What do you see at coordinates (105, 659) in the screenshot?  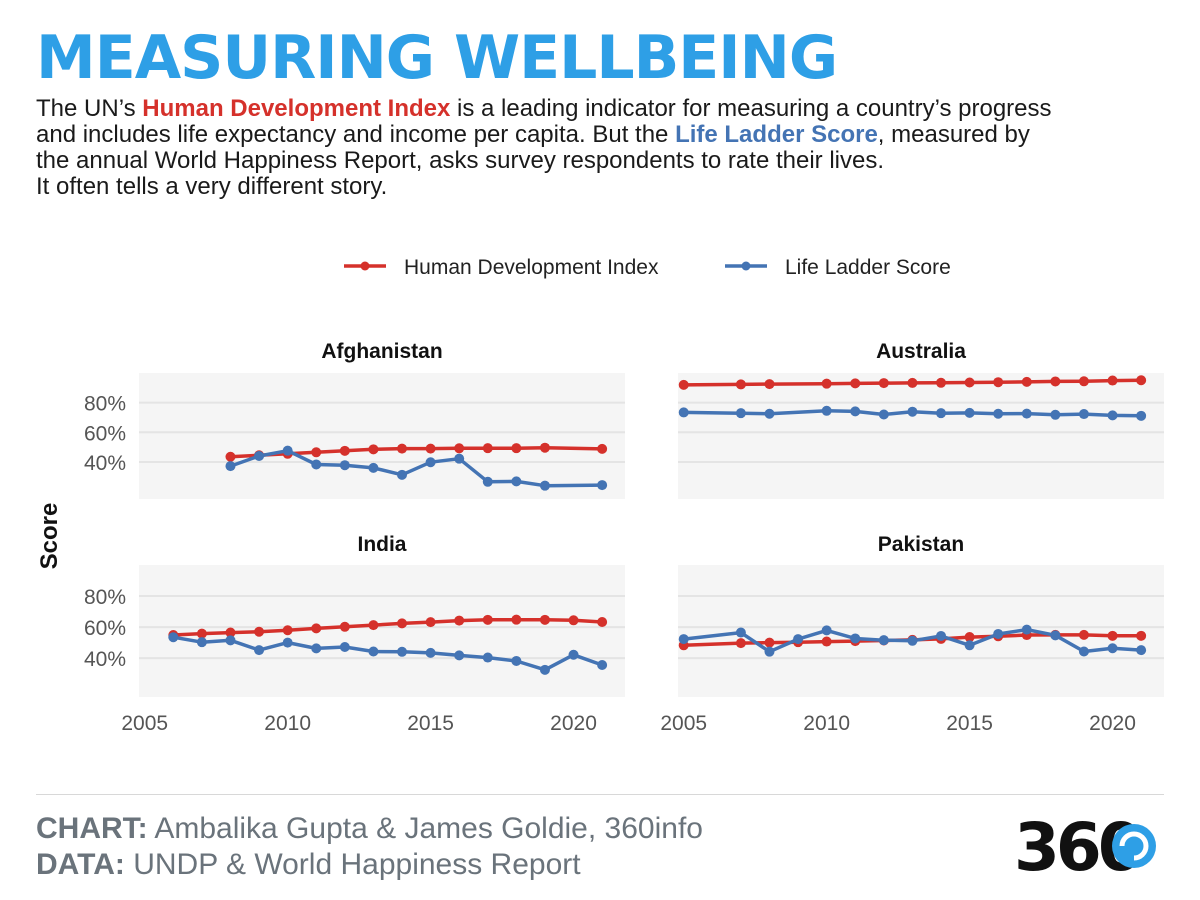 I see `y-tick-label: 40%` at bounding box center [105, 659].